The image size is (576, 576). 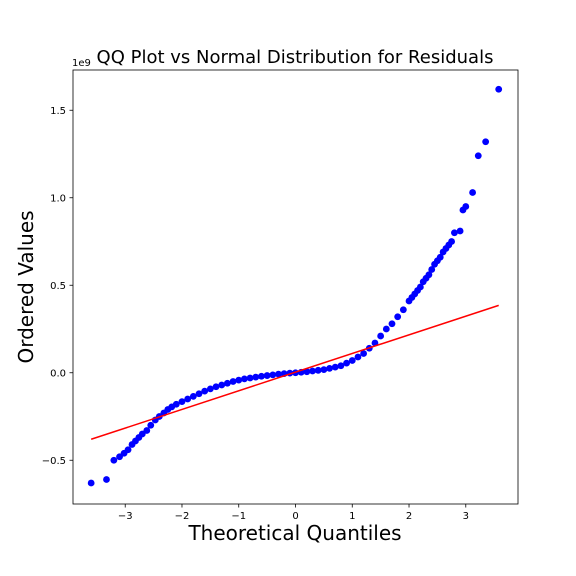 I want to click on x-tick-label: −1, so click(x=238, y=516).